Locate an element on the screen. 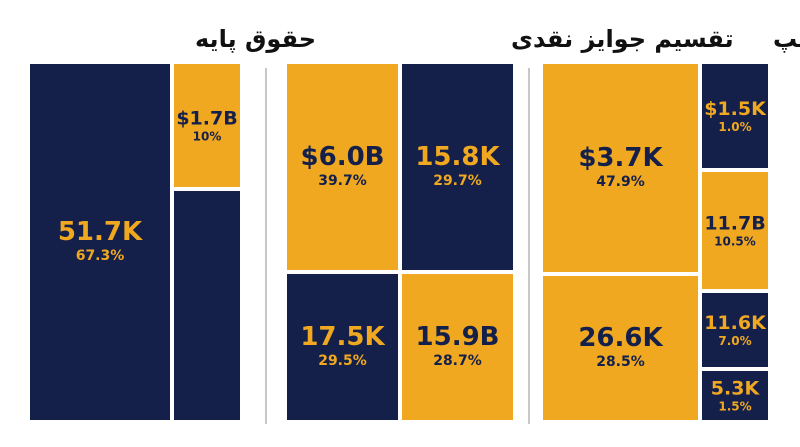 Image resolution: width=800 pixels, height=447 pixels. cell-percent-label: 29.7% is located at coordinates (457, 181).